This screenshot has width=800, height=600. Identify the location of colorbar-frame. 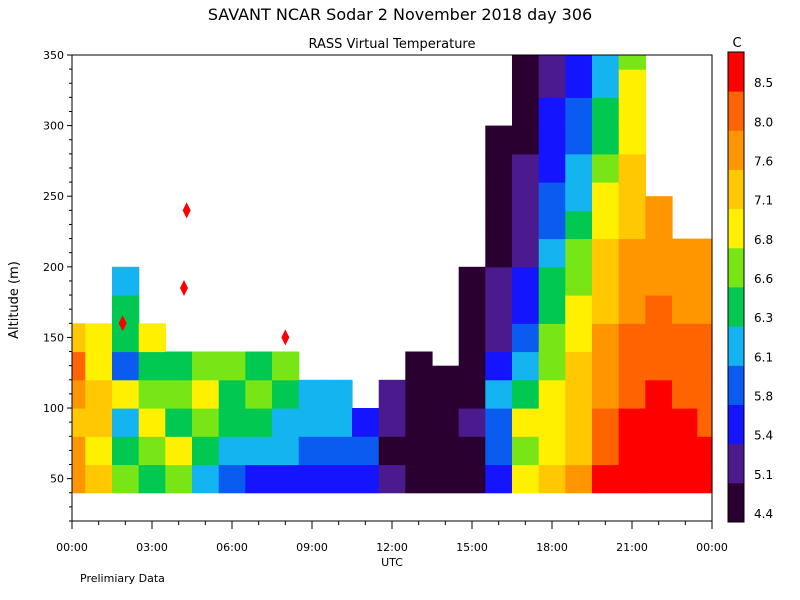
(736, 287).